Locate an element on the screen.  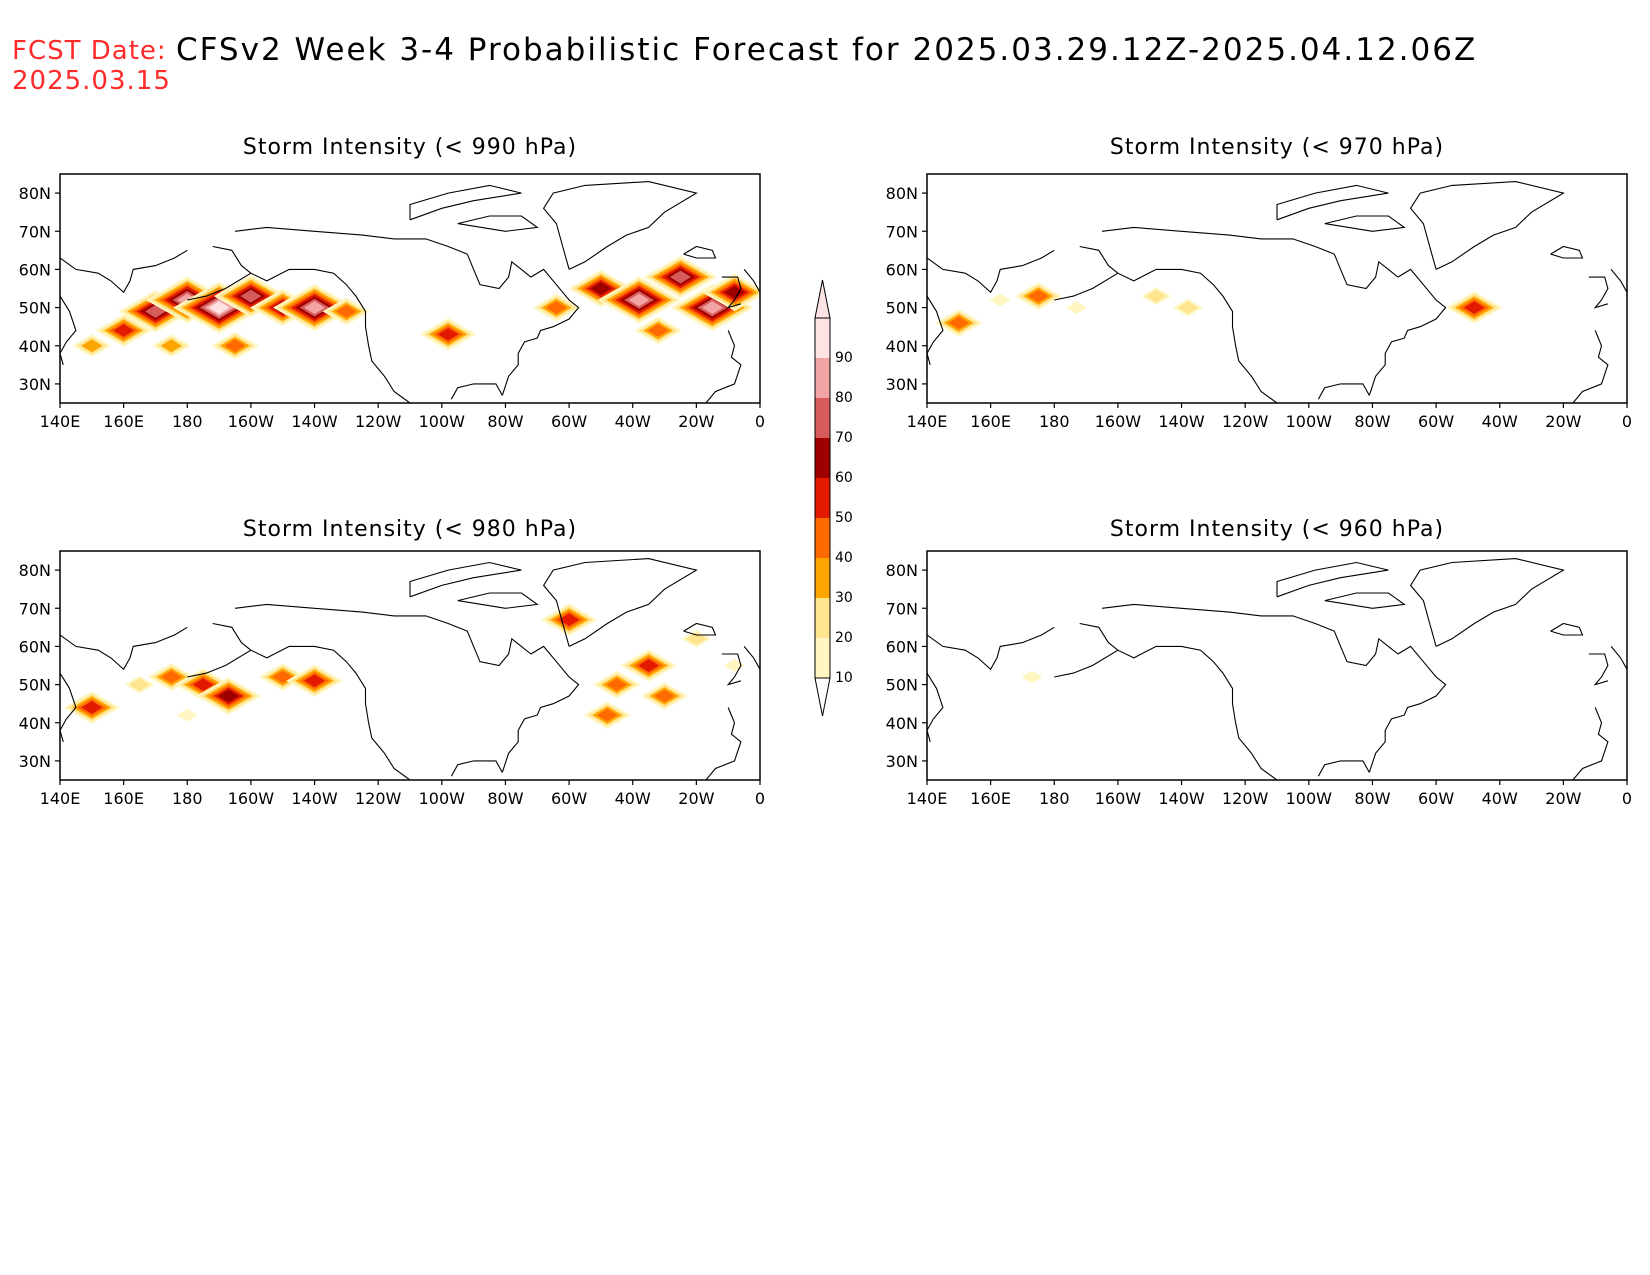
lon-tick-label: 80W is located at coordinates (505, 798).